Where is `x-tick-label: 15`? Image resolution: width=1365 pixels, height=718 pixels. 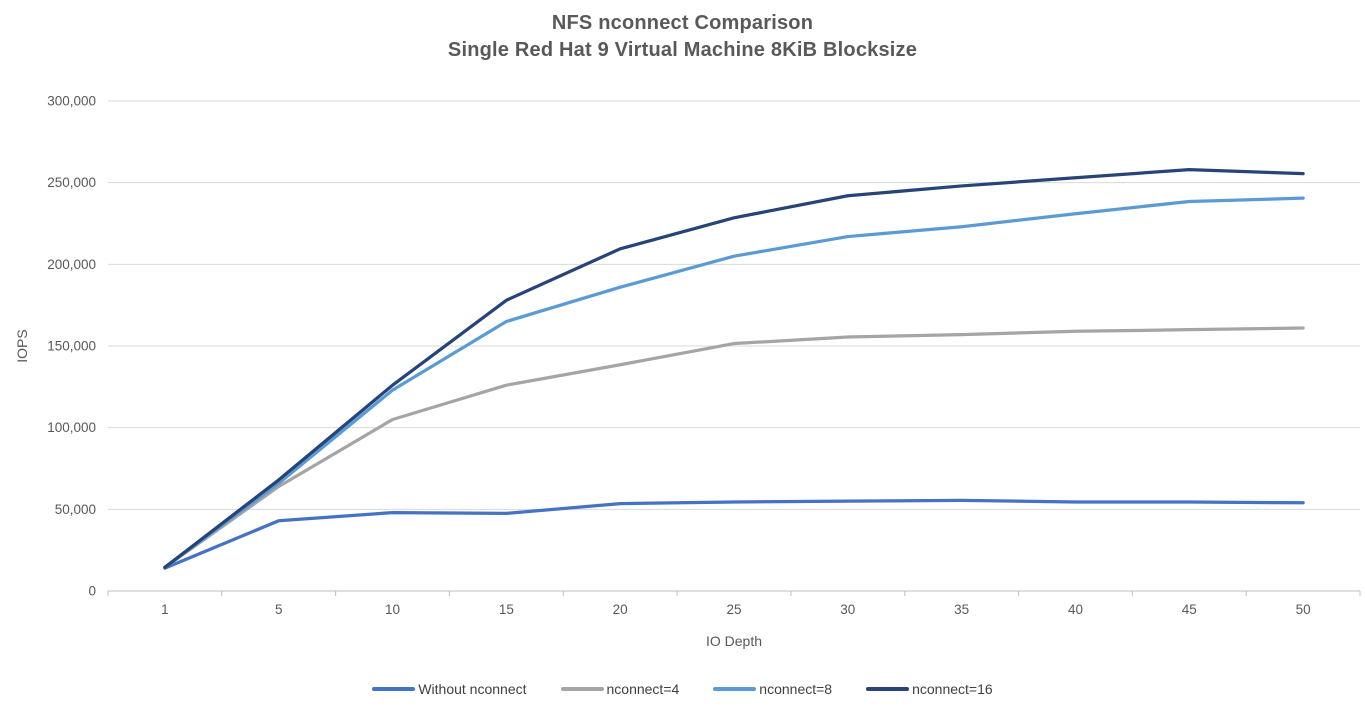 x-tick-label: 15 is located at coordinates (506, 609).